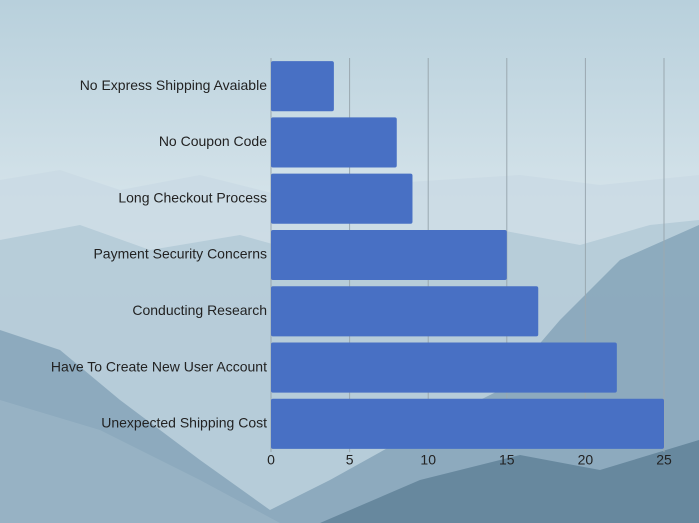 This screenshot has height=523, width=699. Describe the element at coordinates (271, 460) in the screenshot. I see `x-tick-label: 0` at that location.